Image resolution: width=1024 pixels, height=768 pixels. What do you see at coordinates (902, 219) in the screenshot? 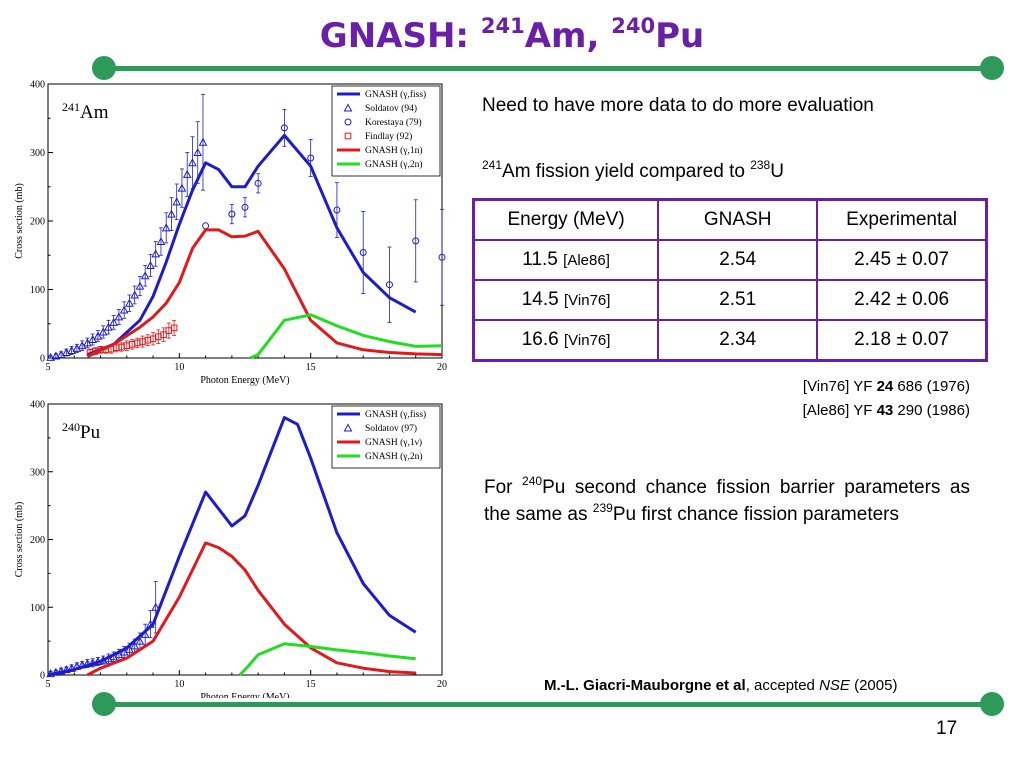
I see `header-experimental: Experimental` at bounding box center [902, 219].